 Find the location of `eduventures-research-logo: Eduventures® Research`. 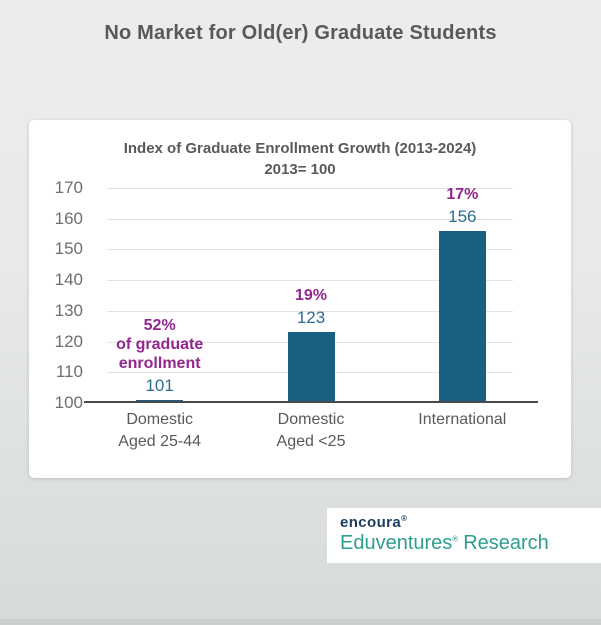

eduventures-research-logo: Eduventures® Research is located at coordinates (444, 543).